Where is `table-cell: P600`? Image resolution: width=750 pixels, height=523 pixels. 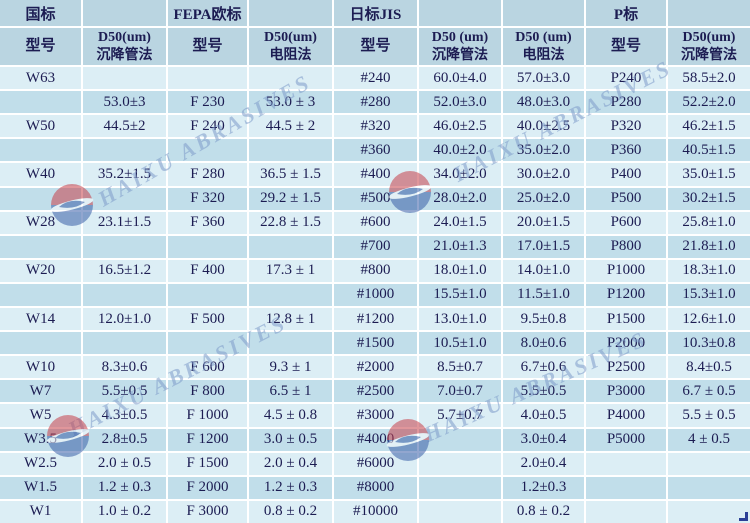 table-cell: P600 is located at coordinates (626, 222).